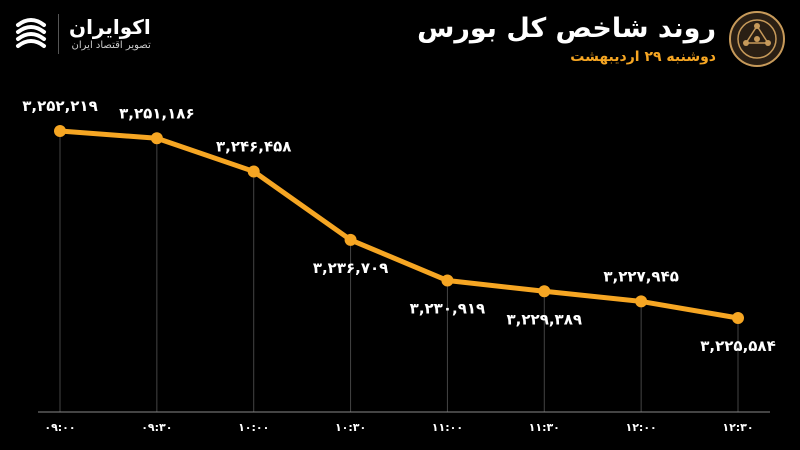 This screenshot has height=450, width=800. I want to click on x-tick-label: ۰۹:۰۰, so click(59, 427).